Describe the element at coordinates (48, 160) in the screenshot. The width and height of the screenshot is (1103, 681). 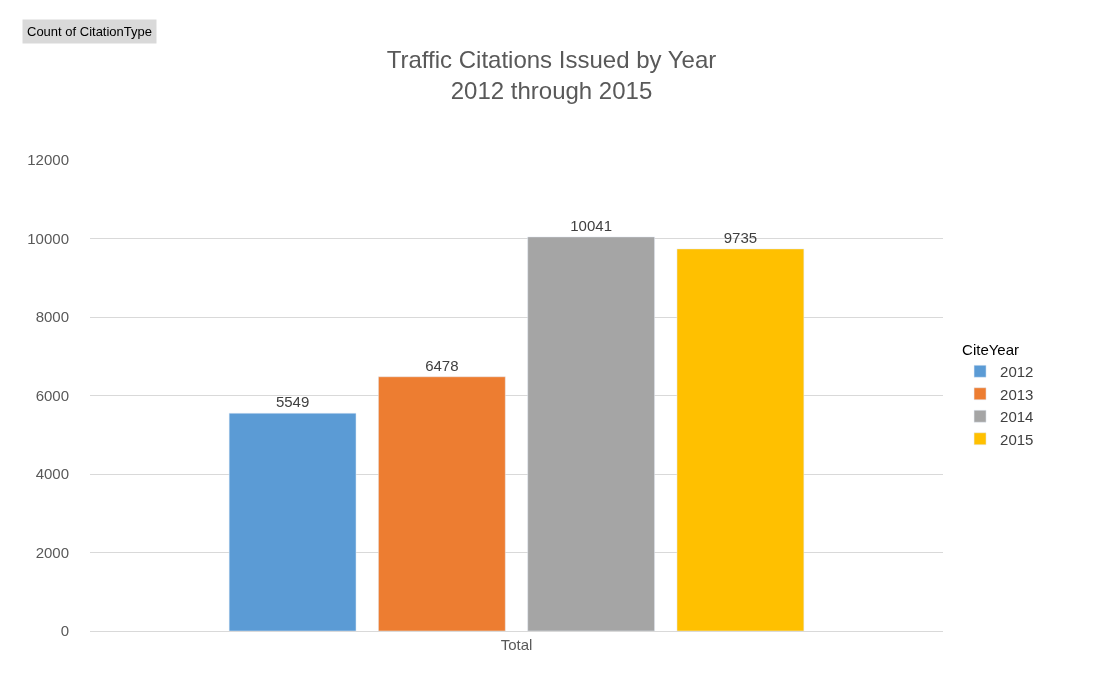
I see `y-tick-label: 12000` at that location.